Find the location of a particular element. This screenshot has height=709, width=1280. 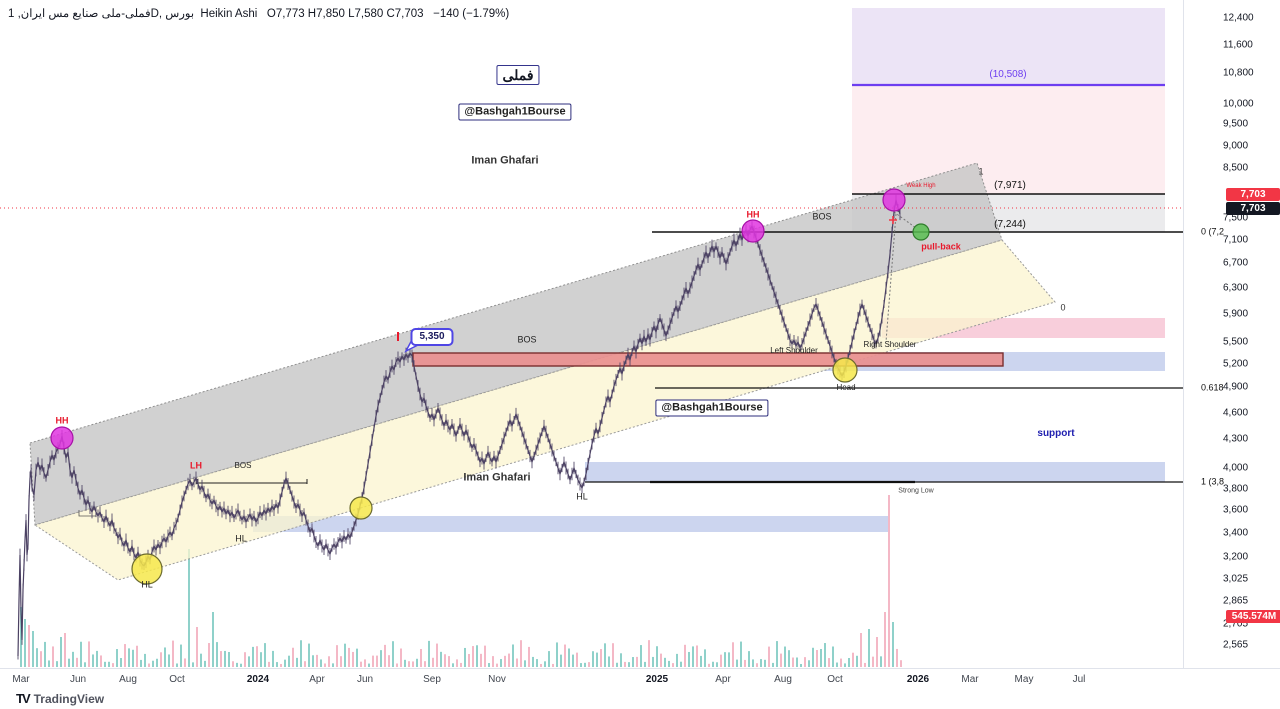

price-tick-4,300: 4,300 is located at coordinates (1236, 439).